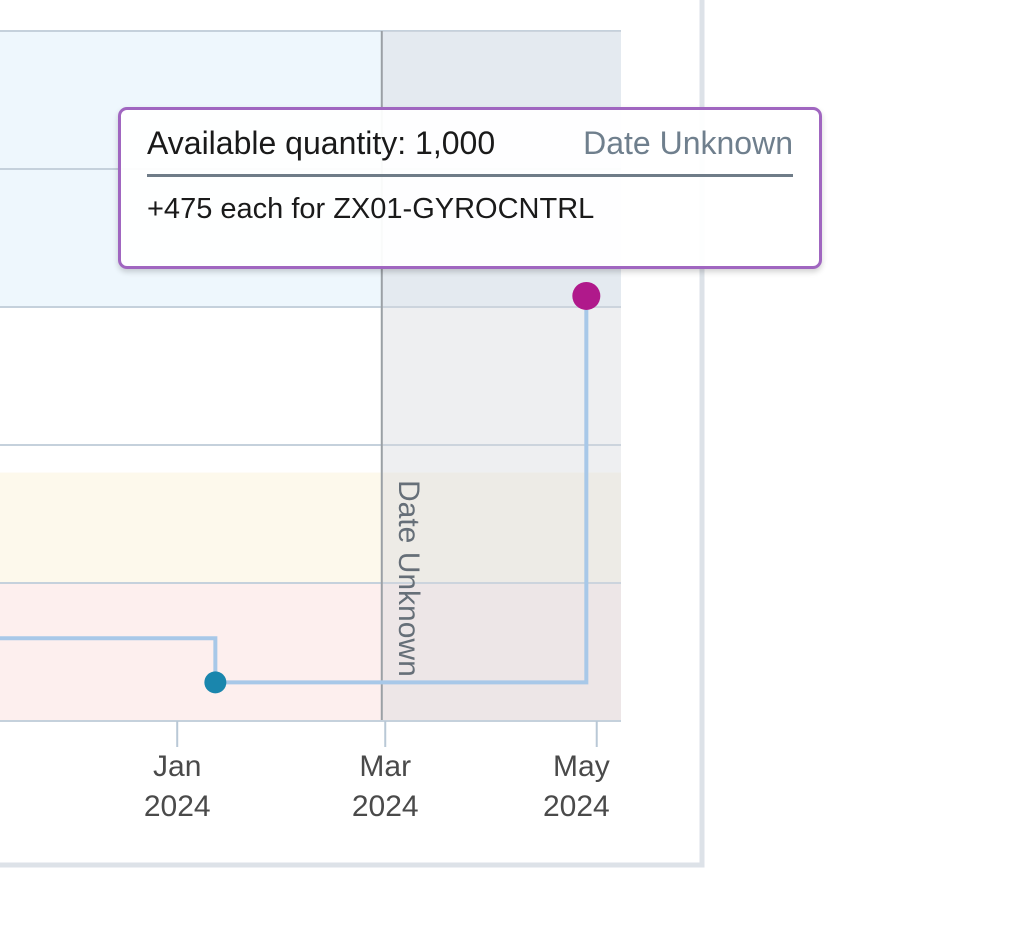 This screenshot has width=1024, height=940. I want to click on x-tick-label: May, so click(581, 766).